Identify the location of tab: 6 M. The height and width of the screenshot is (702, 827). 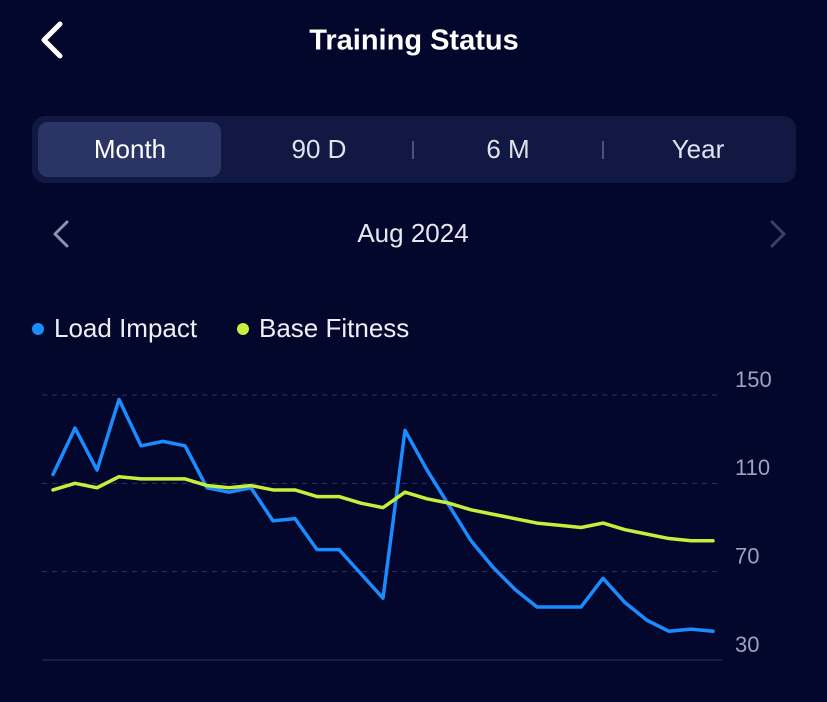
(507, 149).